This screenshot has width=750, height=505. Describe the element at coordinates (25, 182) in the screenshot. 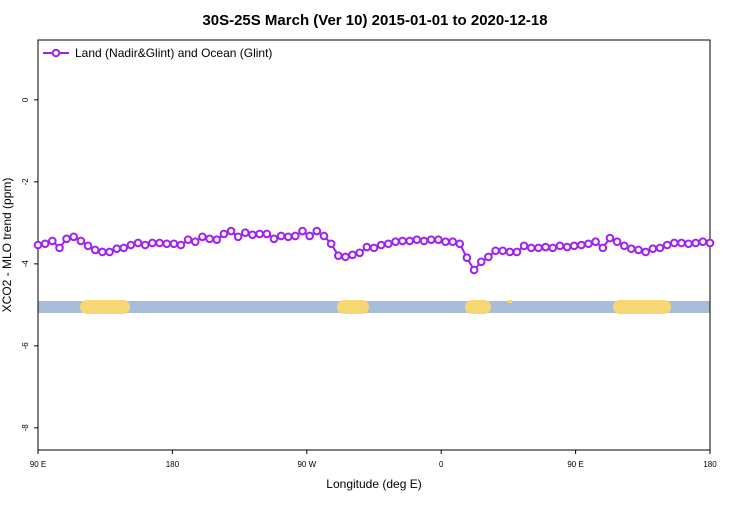

I see `y-tick-label: -2` at that location.